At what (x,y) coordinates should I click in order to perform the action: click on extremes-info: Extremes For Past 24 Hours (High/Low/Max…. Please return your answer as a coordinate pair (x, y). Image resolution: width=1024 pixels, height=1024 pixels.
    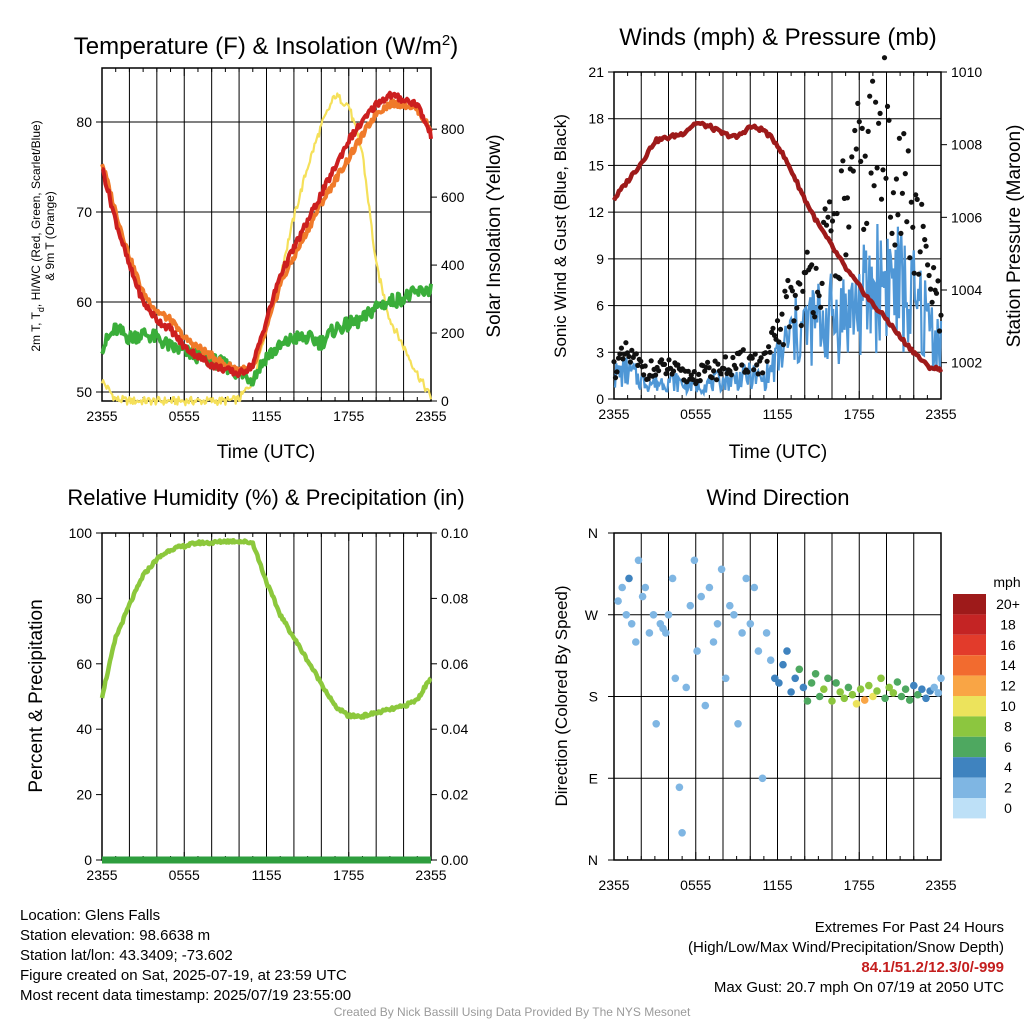
    Looking at the image, I should click on (846, 958).